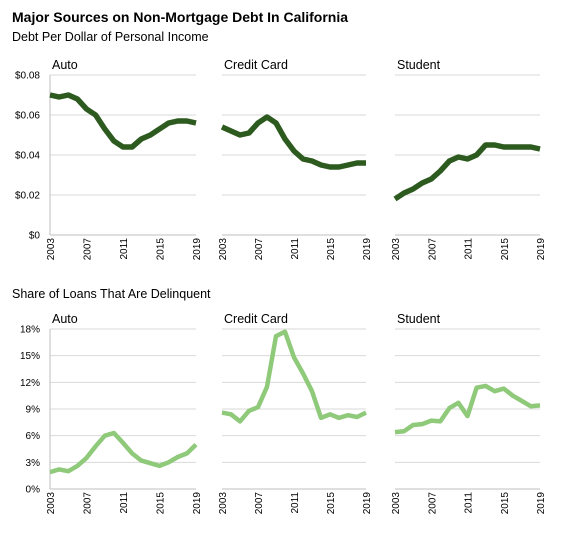  I want to click on y-tick-label: $0.02, so click(27, 196).